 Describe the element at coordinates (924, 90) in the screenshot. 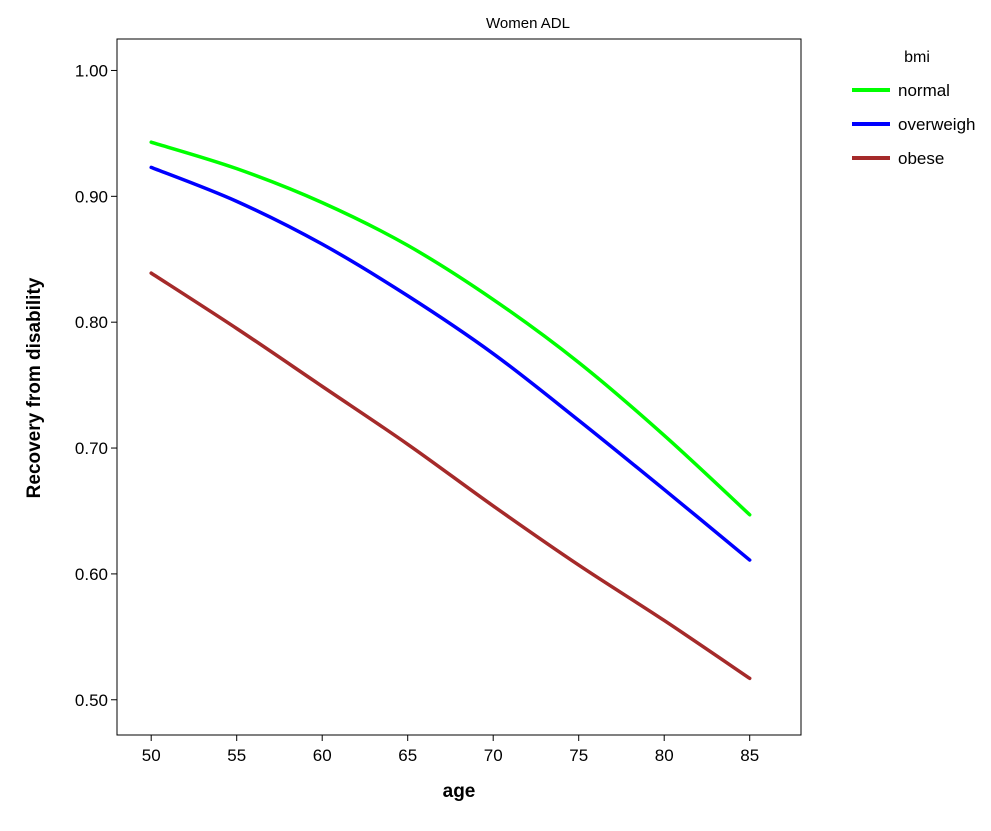

I see `legend-label-normal: normal` at that location.